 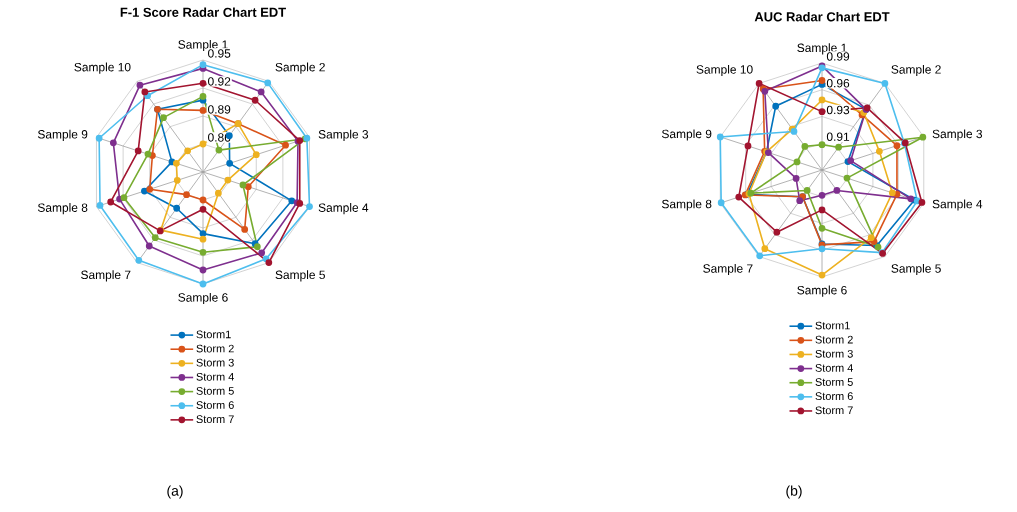 I want to click on y-tick-label: 0.96, so click(x=838, y=83).